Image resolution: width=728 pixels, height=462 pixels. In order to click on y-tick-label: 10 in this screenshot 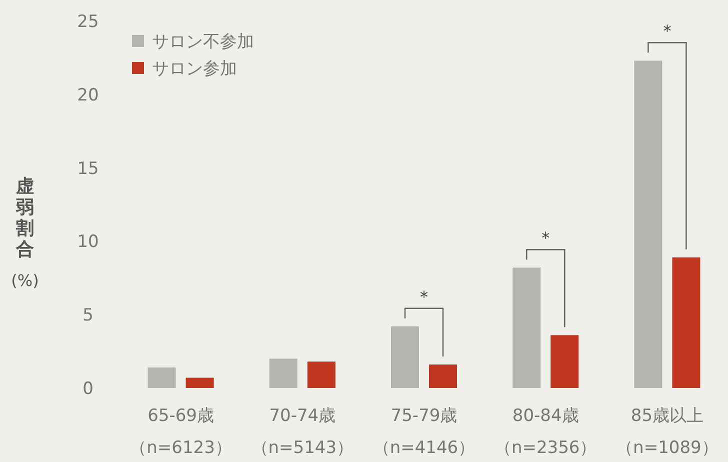, I will do `click(88, 242)`.